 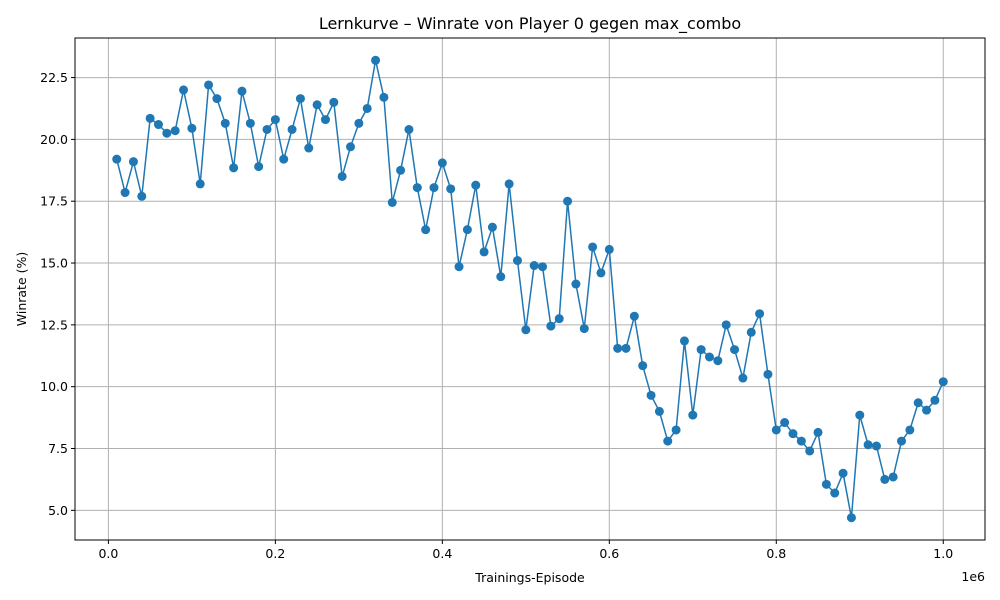 What do you see at coordinates (54, 77) in the screenshot?
I see `y-tick-label: 22.5` at bounding box center [54, 77].